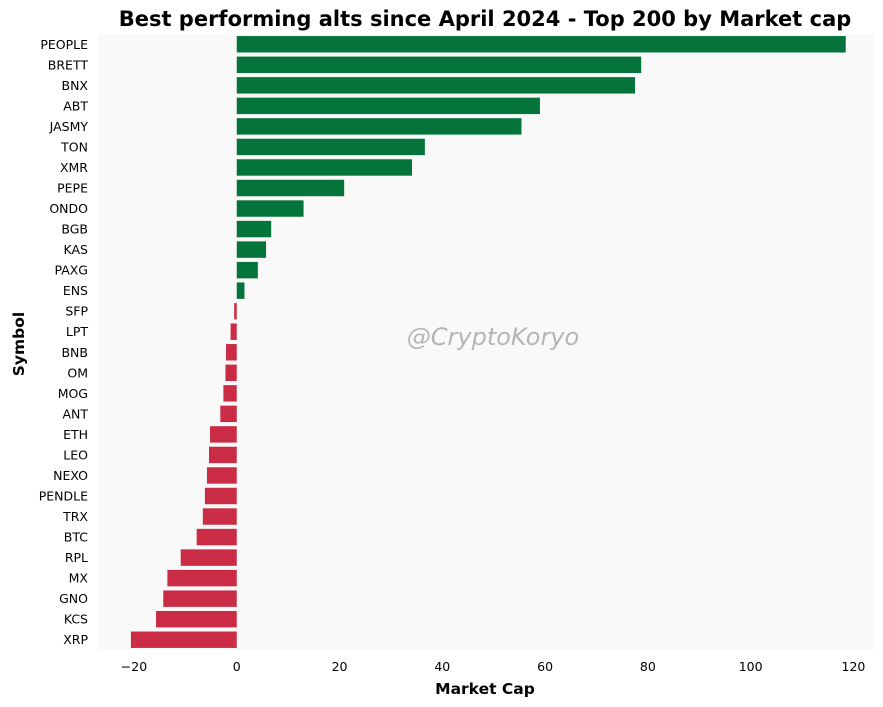 The width and height of the screenshot is (883, 707). What do you see at coordinates (75, 413) in the screenshot?
I see `y-tick-label-ant: ANT` at bounding box center [75, 413].